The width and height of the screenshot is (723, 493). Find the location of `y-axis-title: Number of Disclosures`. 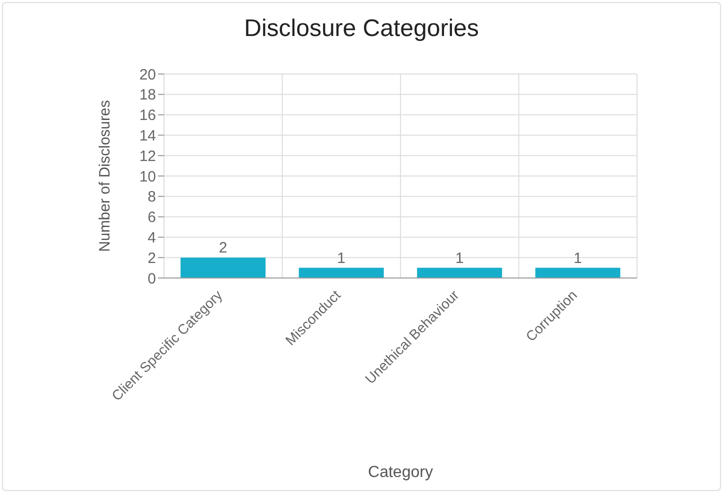

y-axis-title: Number of Disclosures is located at coordinates (105, 176).